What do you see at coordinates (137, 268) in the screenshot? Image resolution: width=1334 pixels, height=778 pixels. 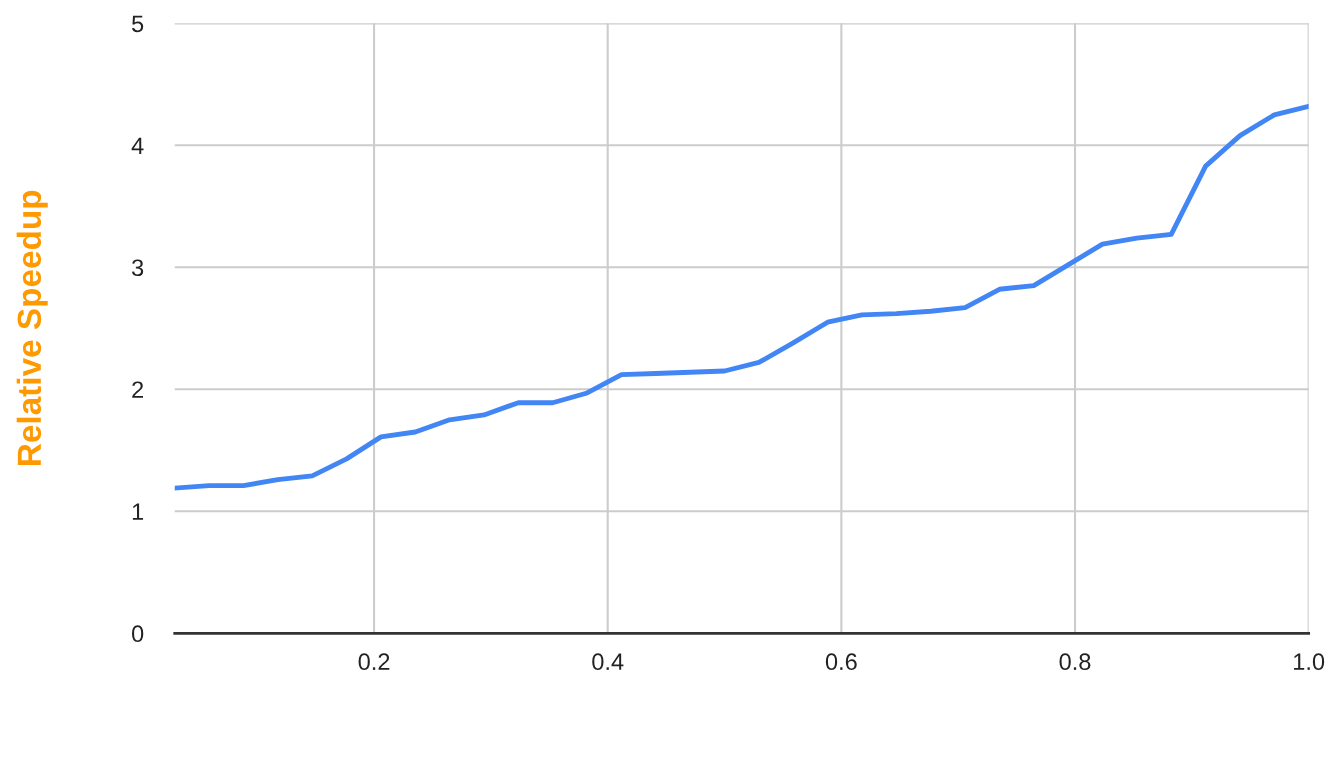 I see `y-tick-label: 3` at bounding box center [137, 268].